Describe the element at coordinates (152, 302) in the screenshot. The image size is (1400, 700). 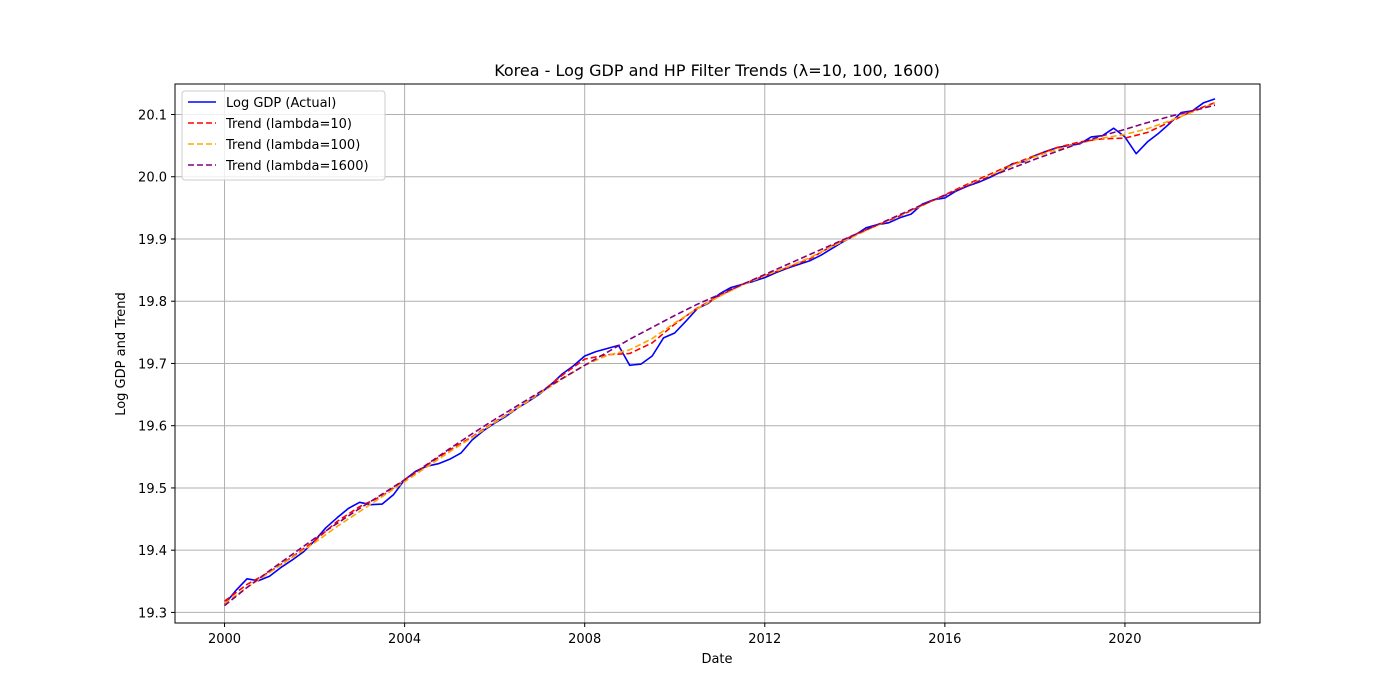
I see `y-tick-label: 19.8` at that location.